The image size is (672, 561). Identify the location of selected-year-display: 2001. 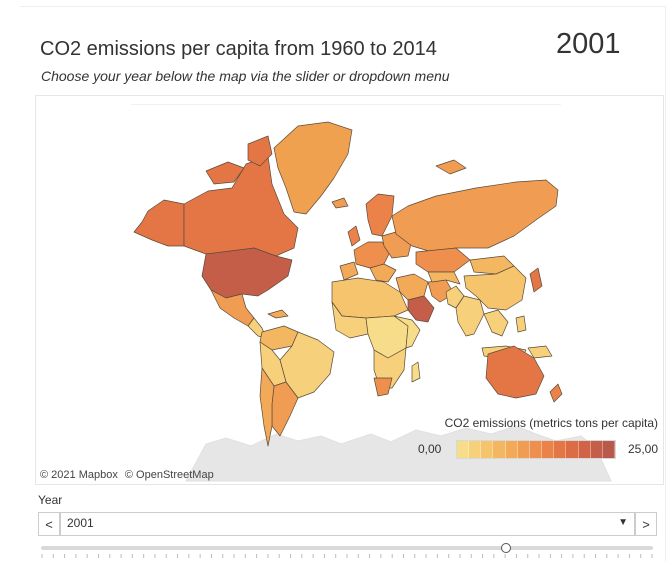
(588, 44).